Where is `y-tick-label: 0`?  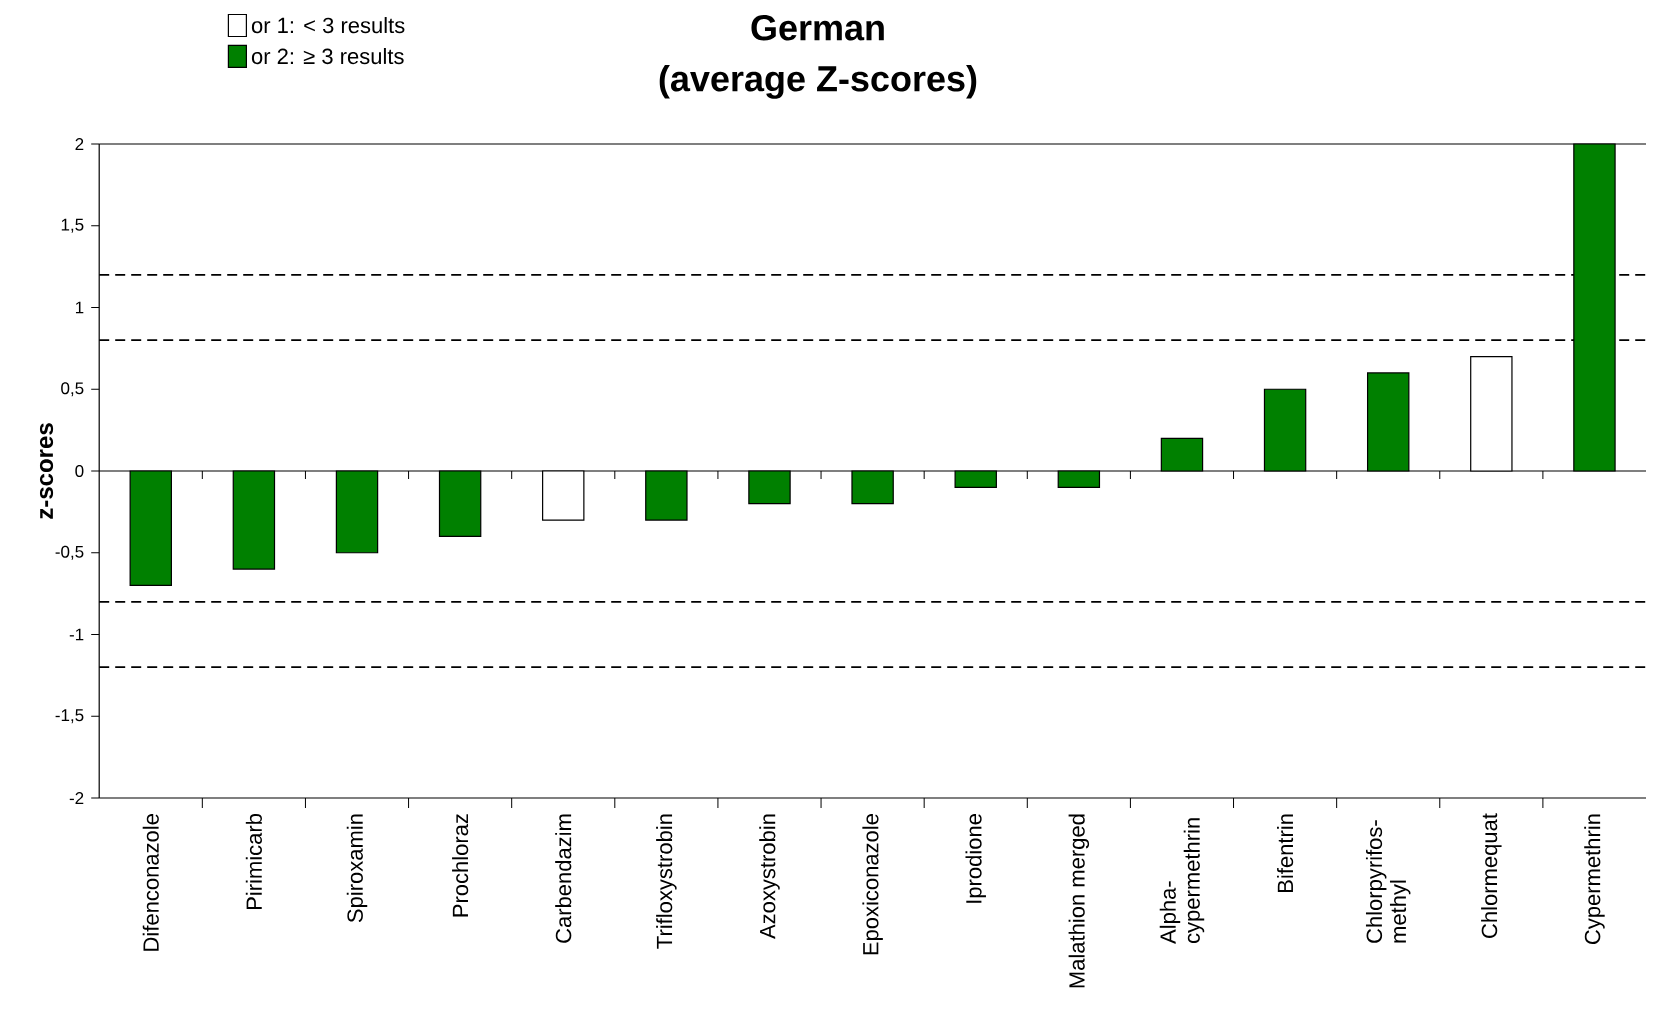 y-tick-label: 0 is located at coordinates (79, 471).